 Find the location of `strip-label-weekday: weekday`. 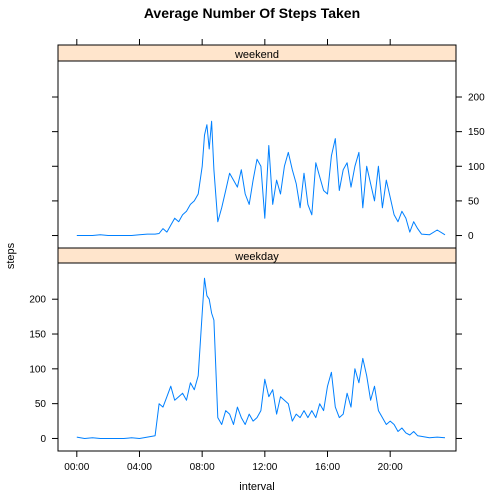

strip-label-weekday: weekday is located at coordinates (256, 257).